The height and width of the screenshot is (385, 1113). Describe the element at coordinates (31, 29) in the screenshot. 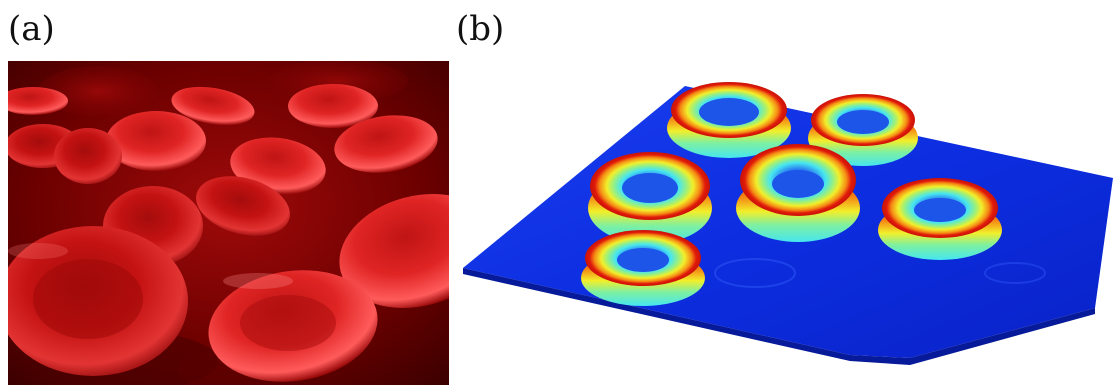

I see `panel-a-label: (a)` at that location.